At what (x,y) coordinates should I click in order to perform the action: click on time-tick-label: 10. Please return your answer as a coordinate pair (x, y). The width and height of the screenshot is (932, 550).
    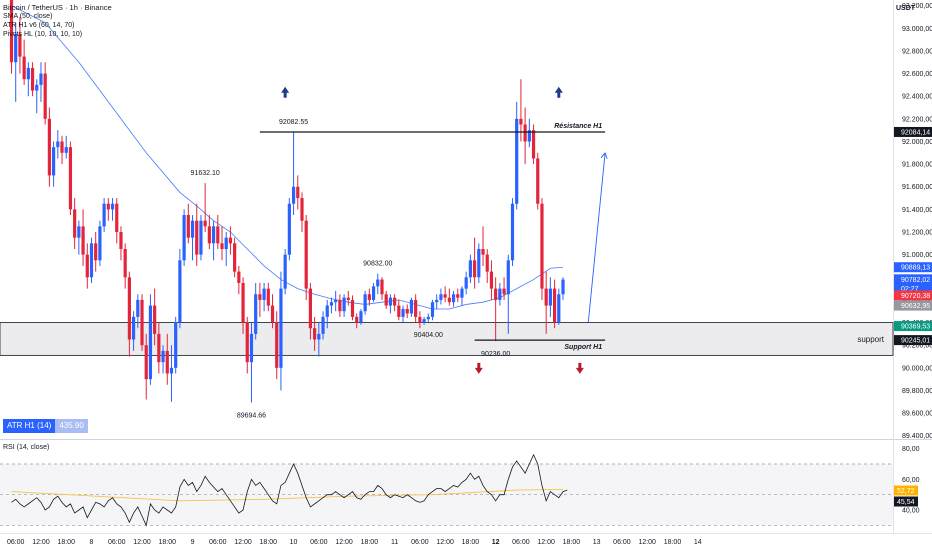
    Looking at the image, I should click on (294, 542).